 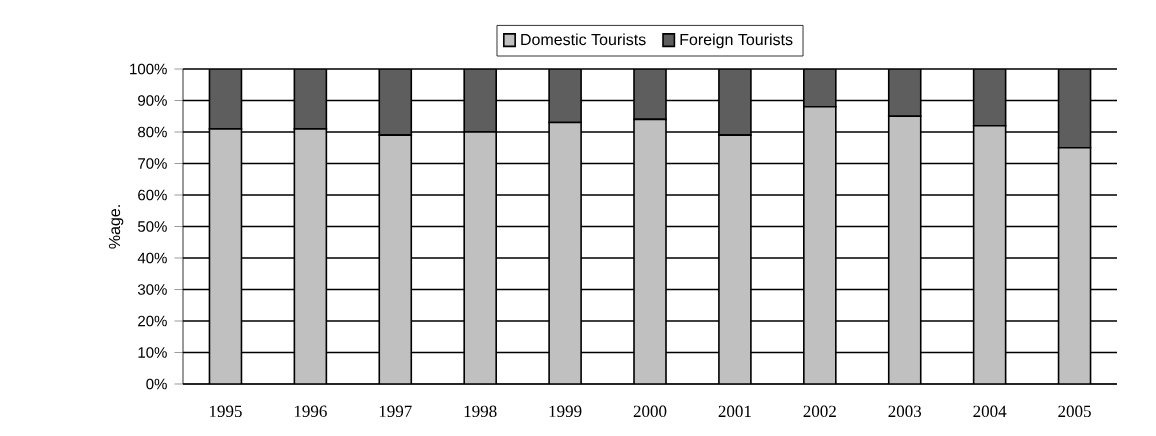 I want to click on y-tick-label: 40%, so click(x=152, y=258).